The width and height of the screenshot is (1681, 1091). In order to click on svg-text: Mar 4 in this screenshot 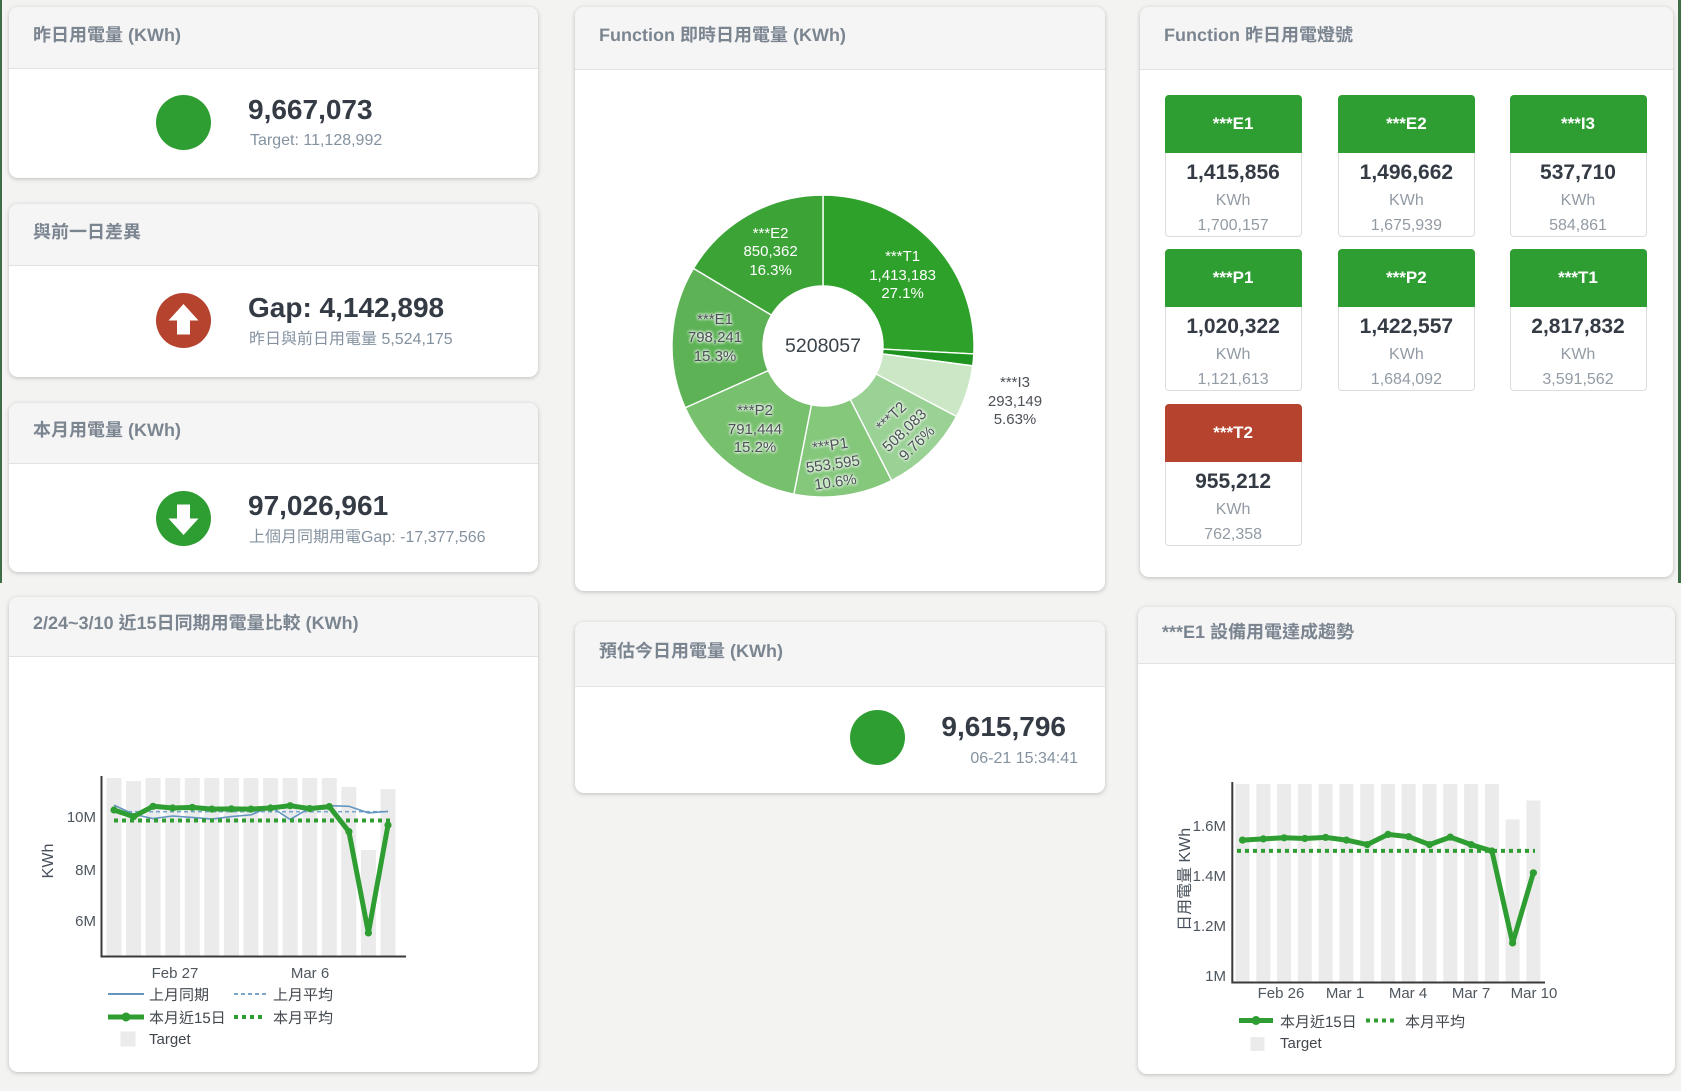, I will do `click(1408, 993)`.